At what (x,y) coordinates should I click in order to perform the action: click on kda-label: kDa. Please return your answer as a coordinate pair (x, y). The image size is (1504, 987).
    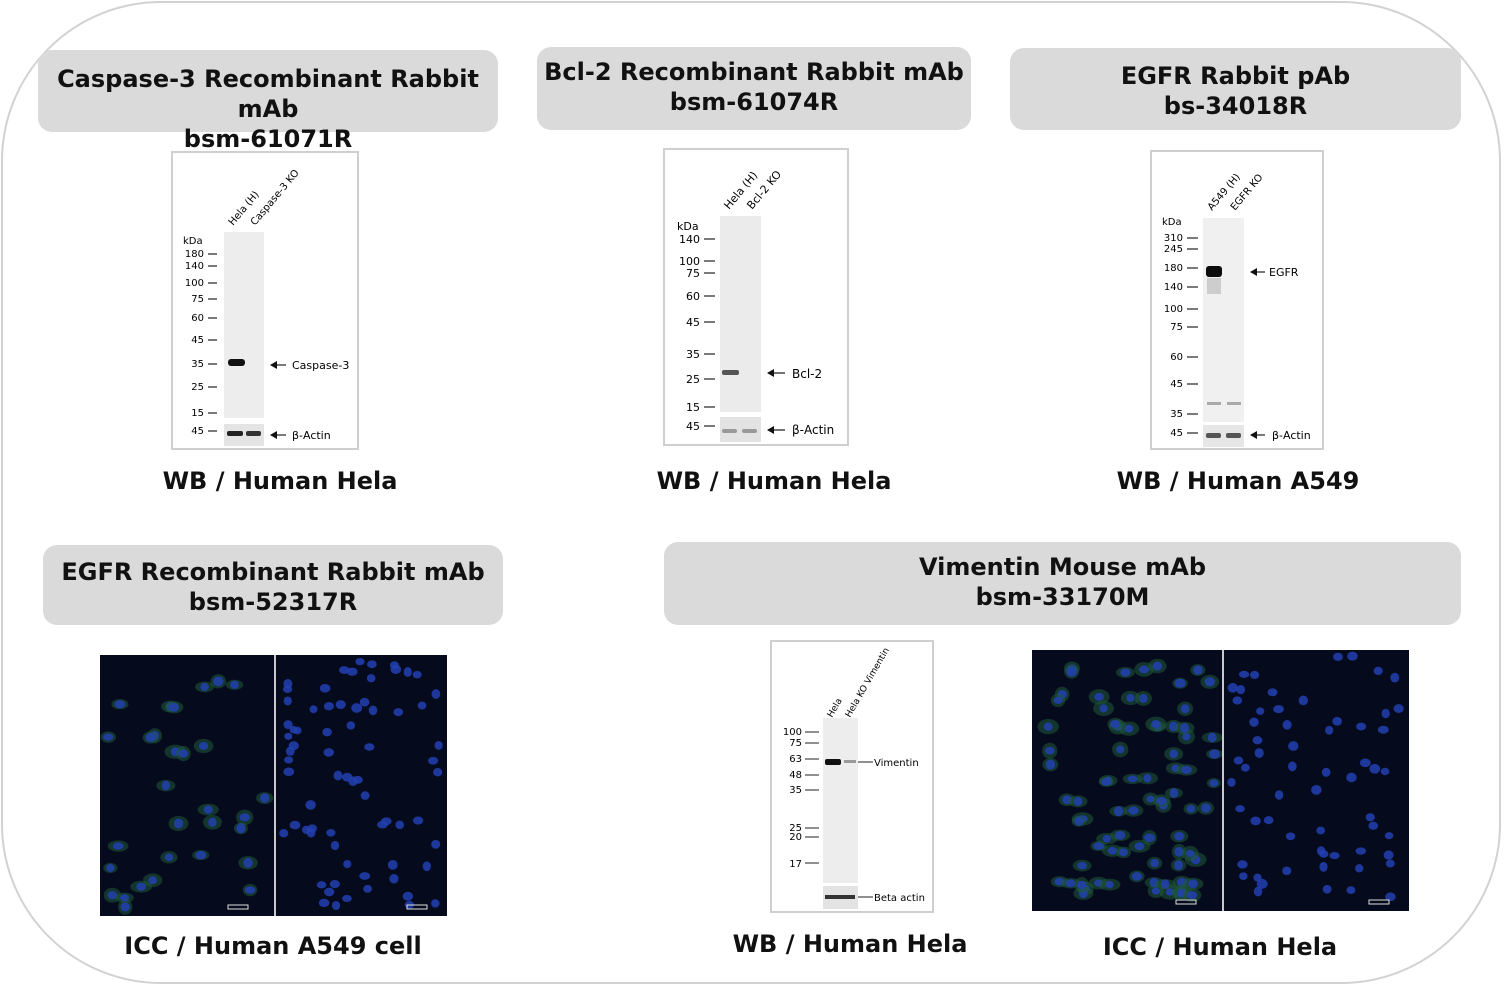
    Looking at the image, I should click on (688, 226).